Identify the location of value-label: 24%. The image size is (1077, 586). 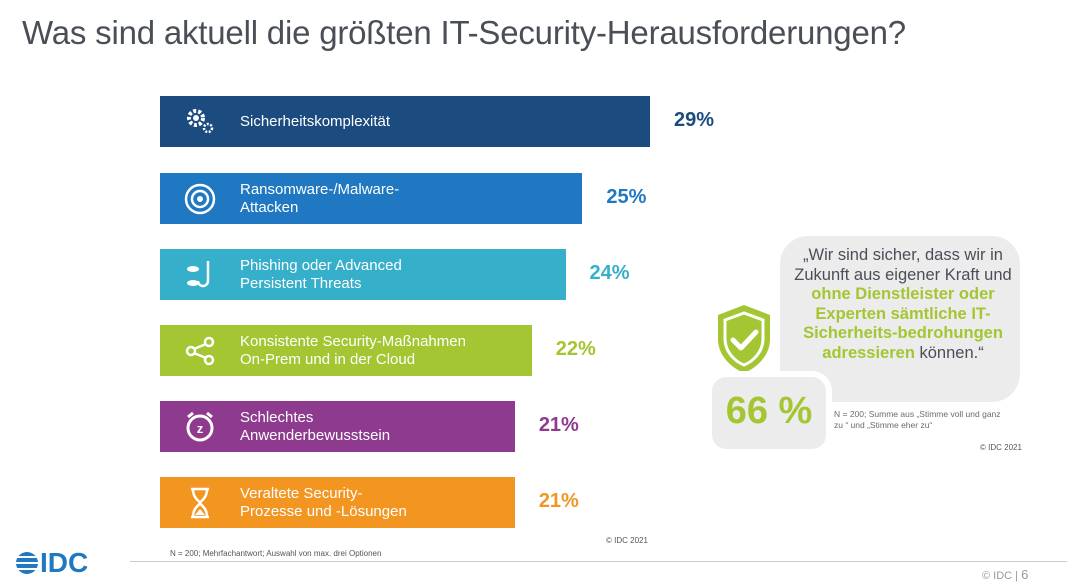
(609, 273).